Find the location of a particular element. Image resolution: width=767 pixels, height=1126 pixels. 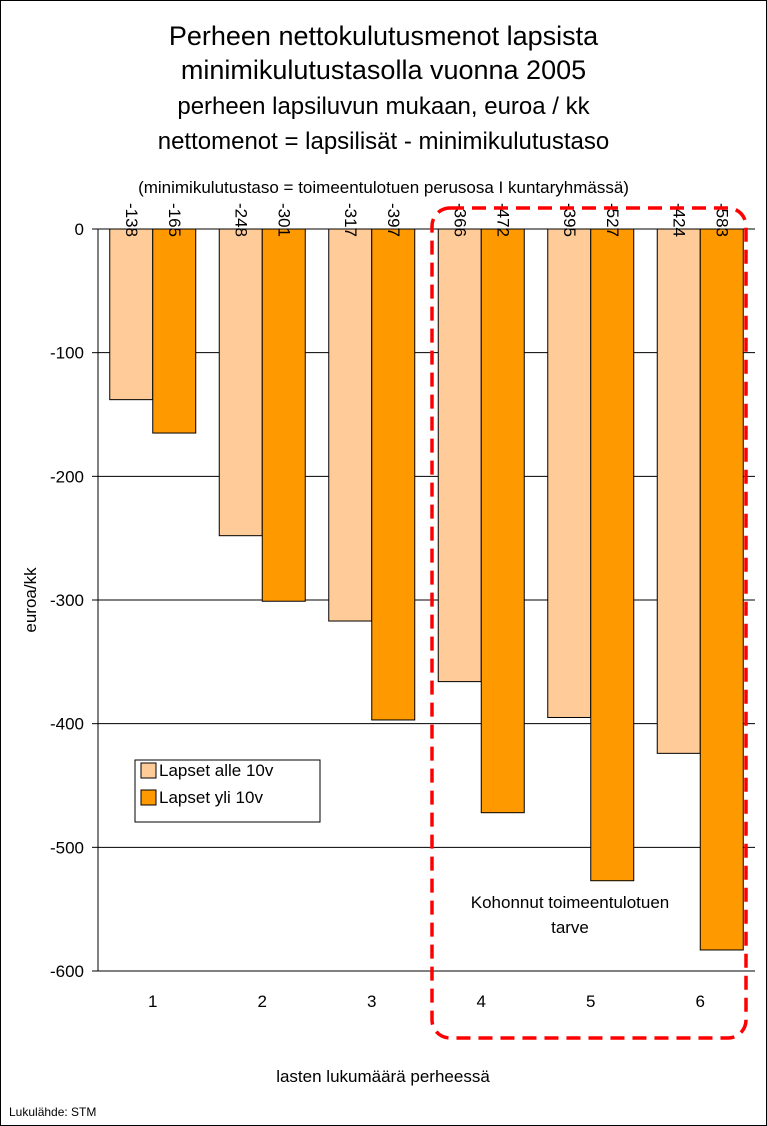

bar-s2-c3 is located at coordinates (393, 474).